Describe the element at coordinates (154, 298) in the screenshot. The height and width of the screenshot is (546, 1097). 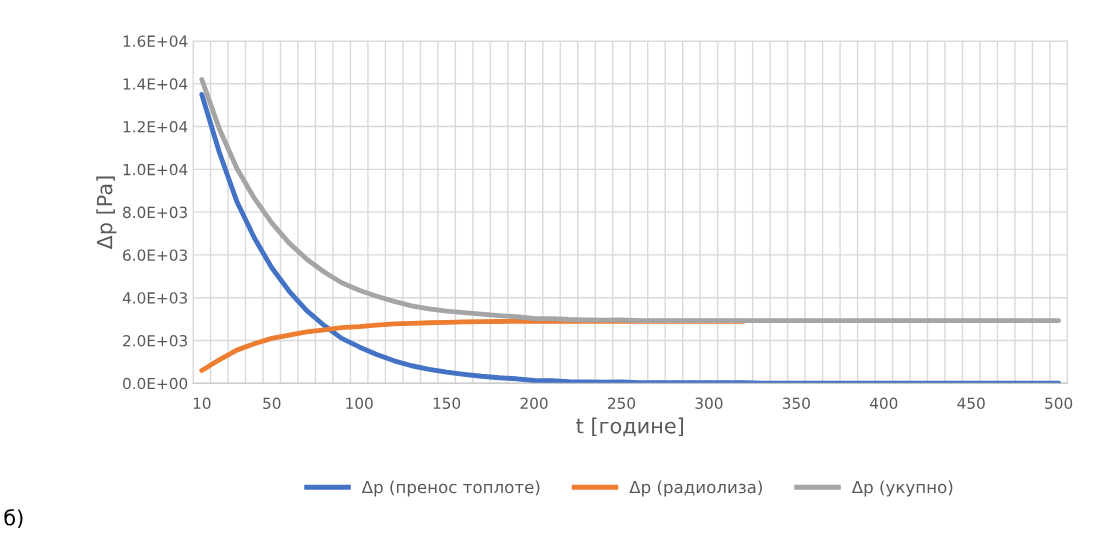
I see `y-tick-label: 4.0E+03` at that location.